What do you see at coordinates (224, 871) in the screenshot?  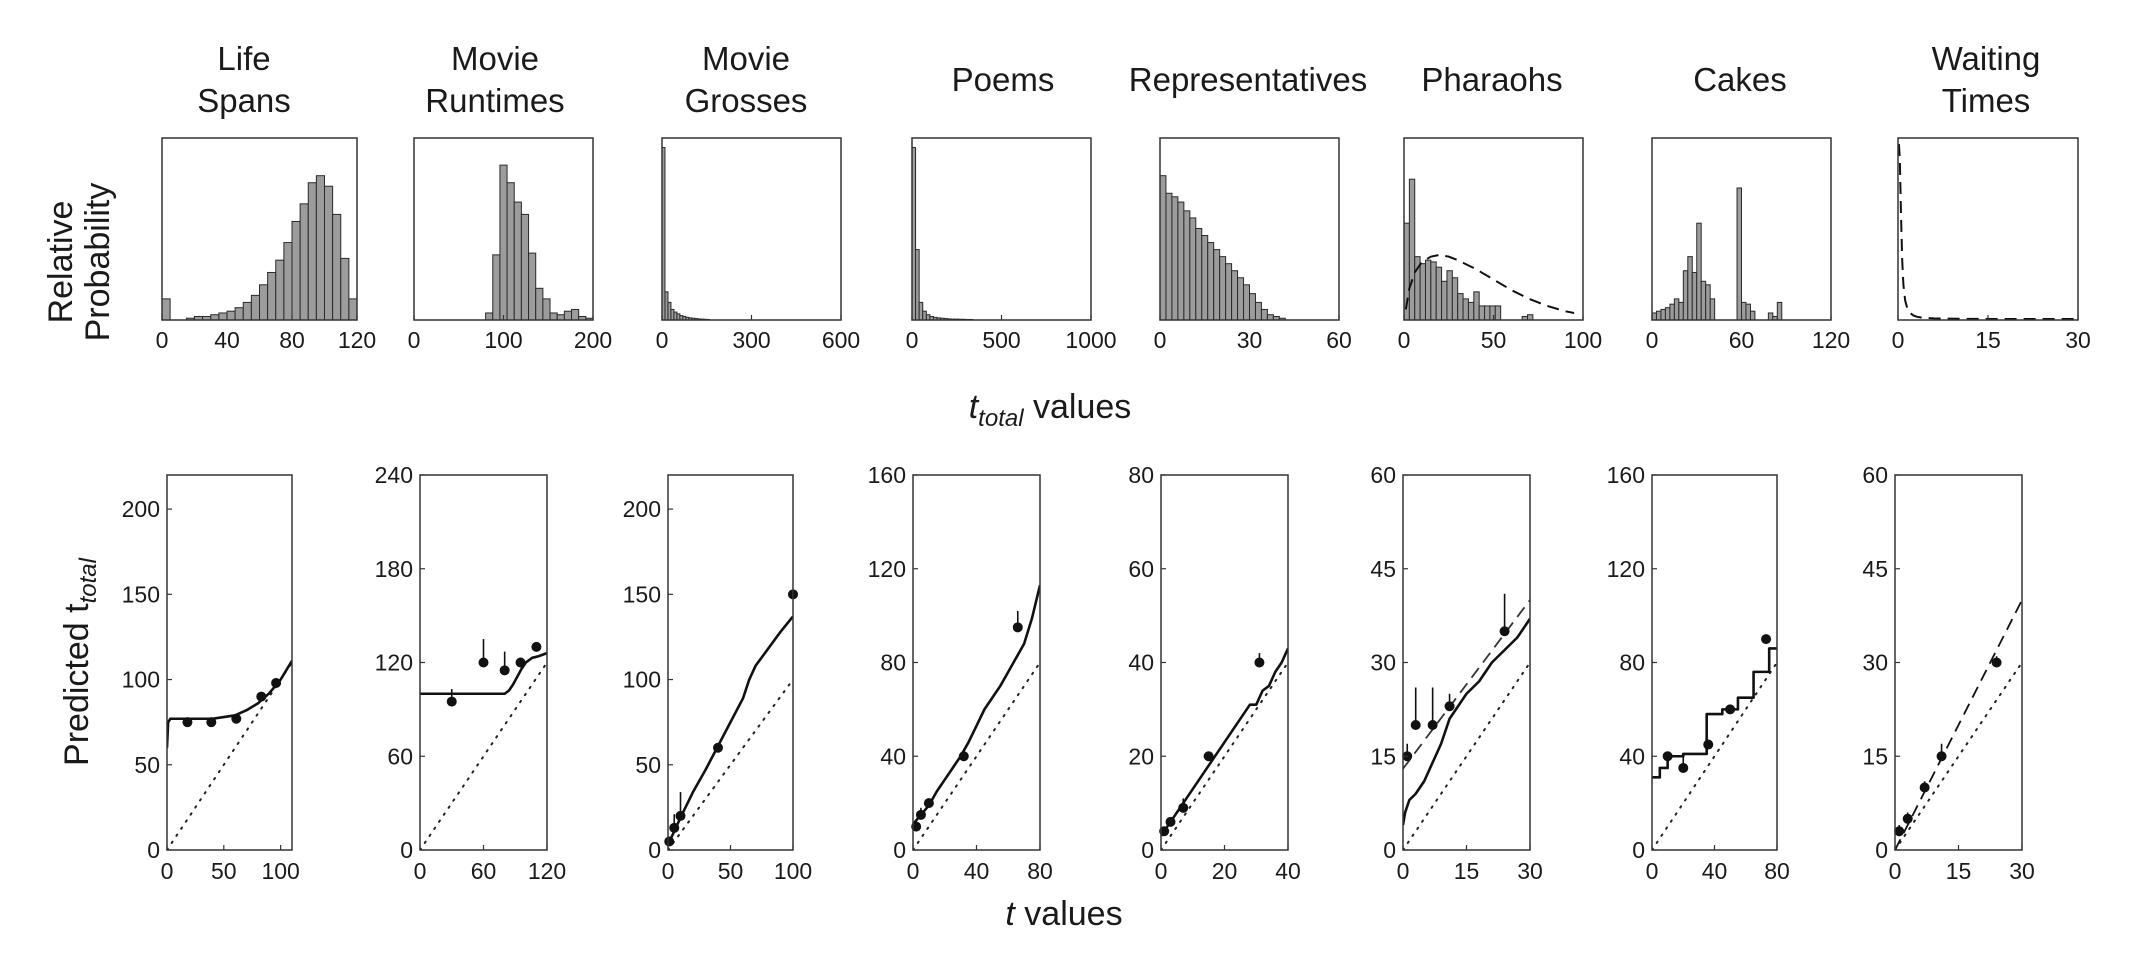 I see `x-tick-label: 50` at bounding box center [224, 871].